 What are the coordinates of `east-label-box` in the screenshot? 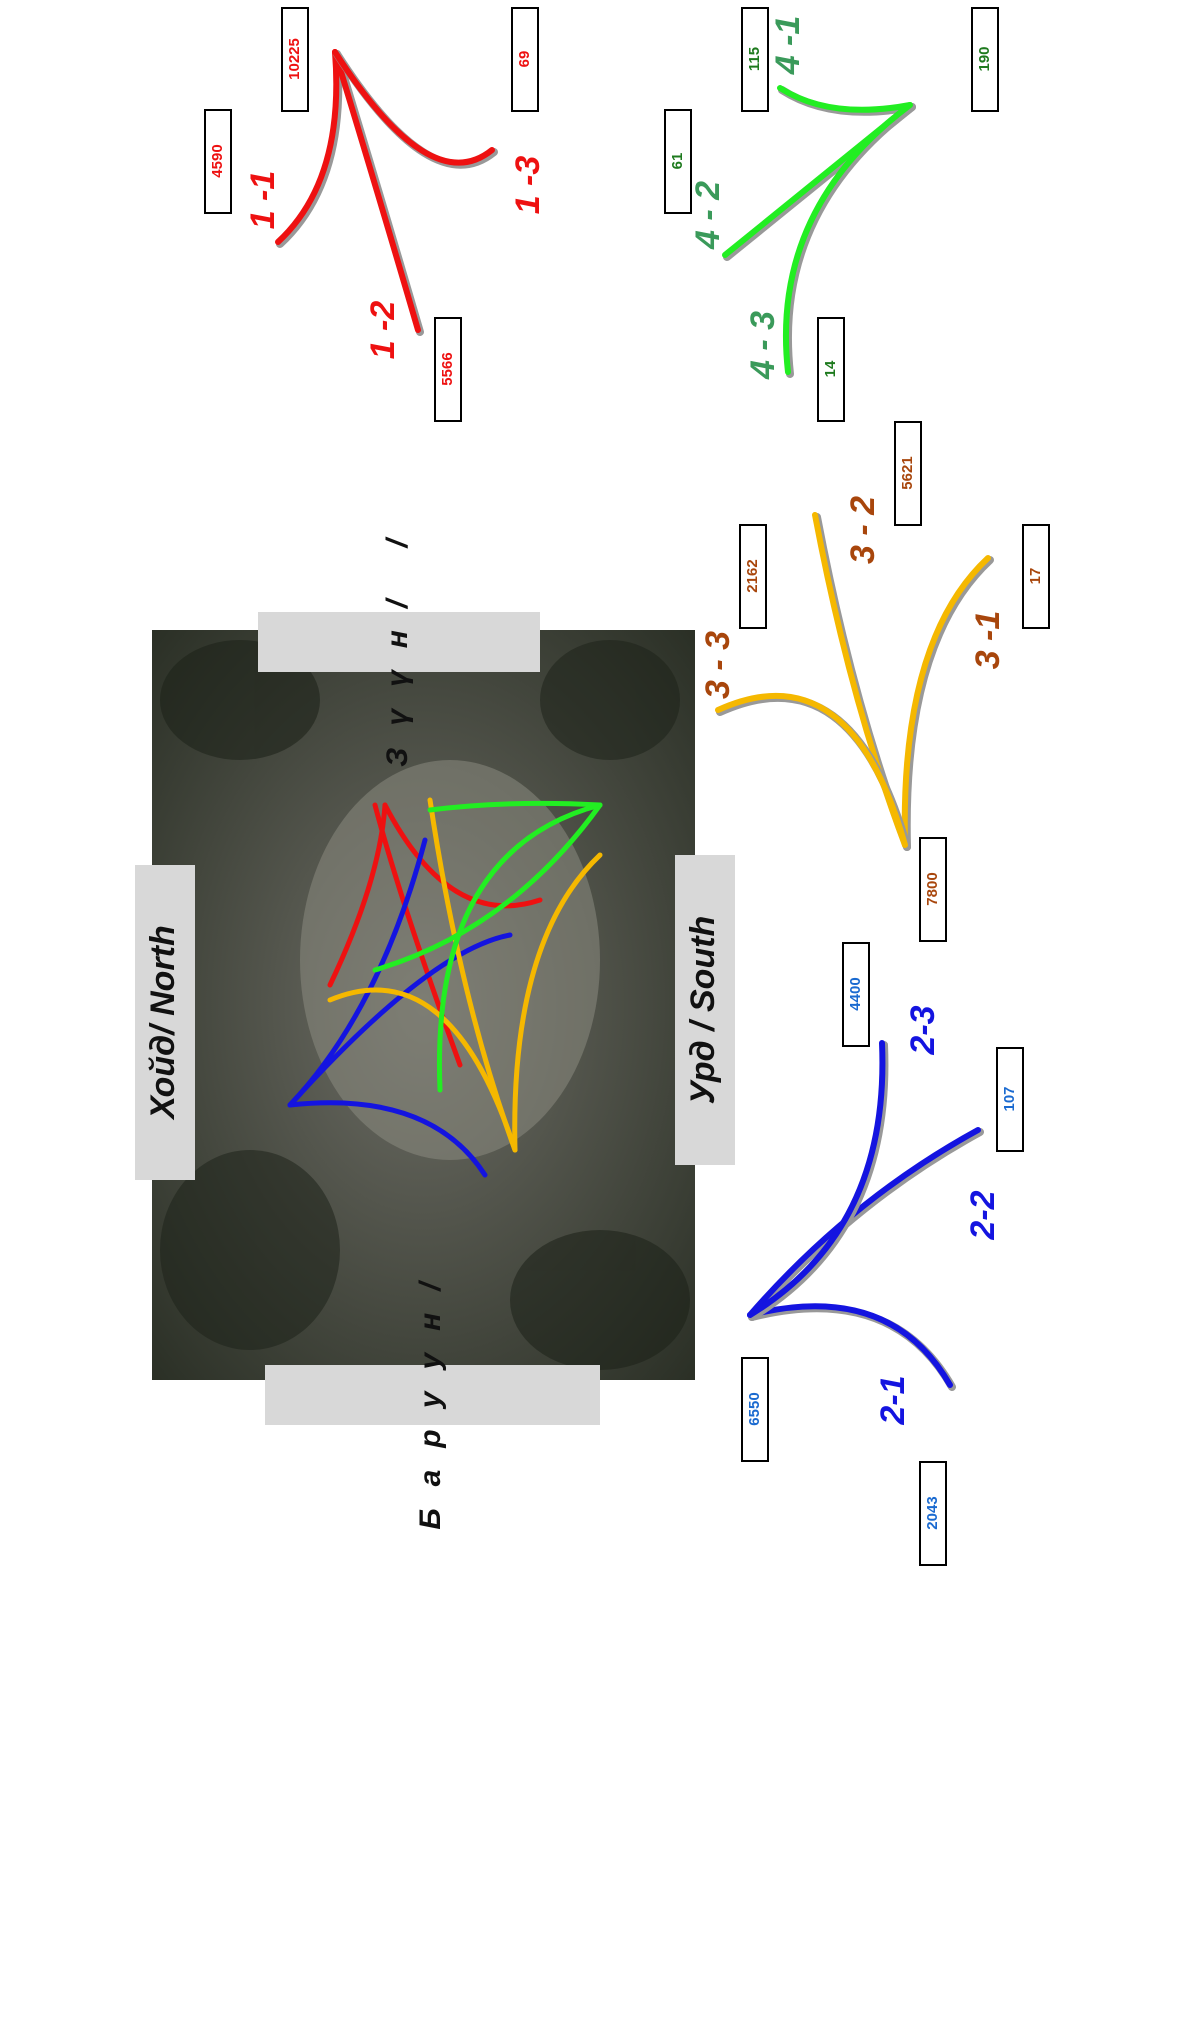 It's located at (399, 642).